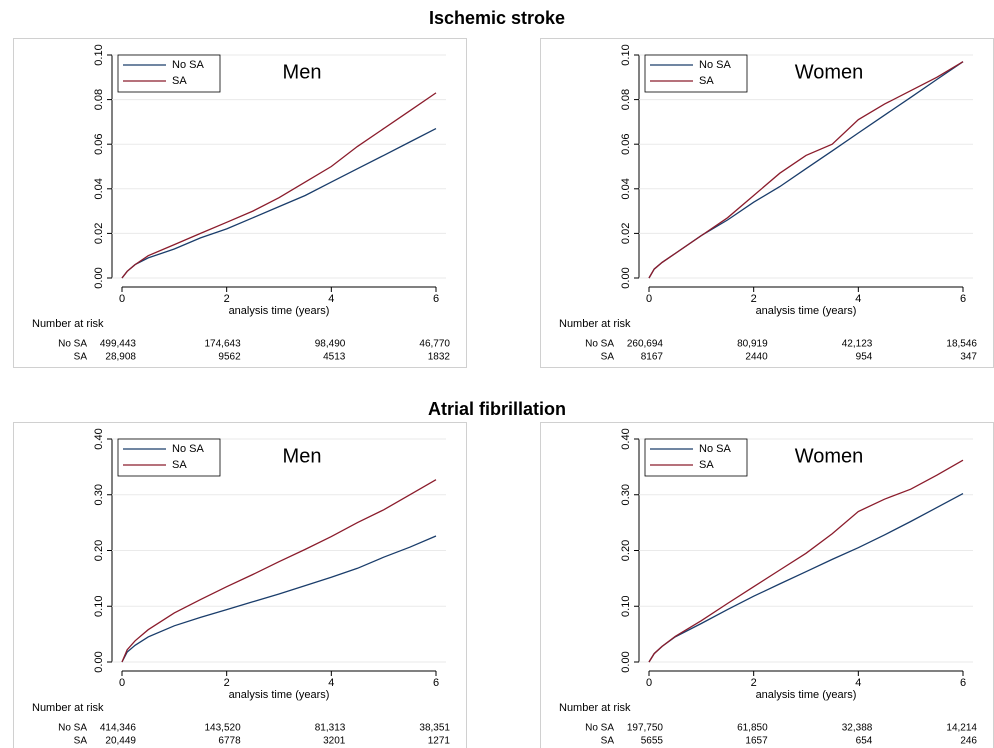  I want to click on risk-cell: 1832, so click(439, 357).